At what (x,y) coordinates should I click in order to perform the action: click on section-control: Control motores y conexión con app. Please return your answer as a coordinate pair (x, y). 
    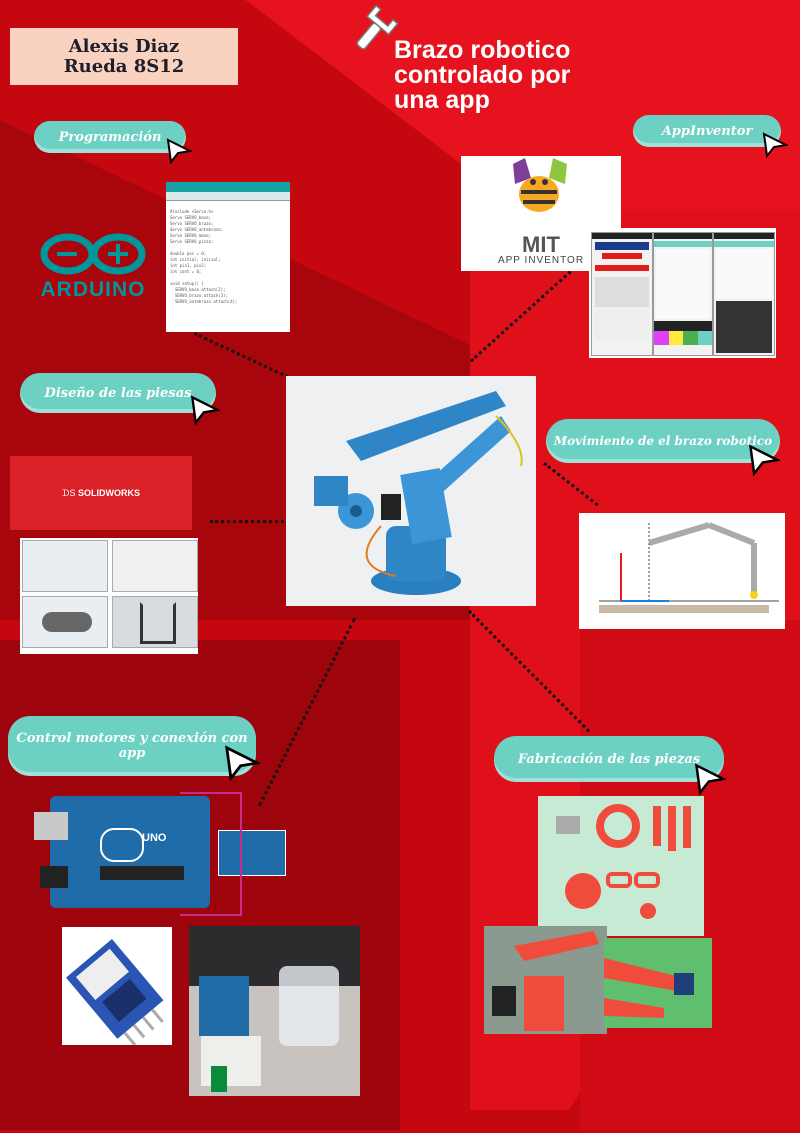
    Looking at the image, I should click on (132, 746).